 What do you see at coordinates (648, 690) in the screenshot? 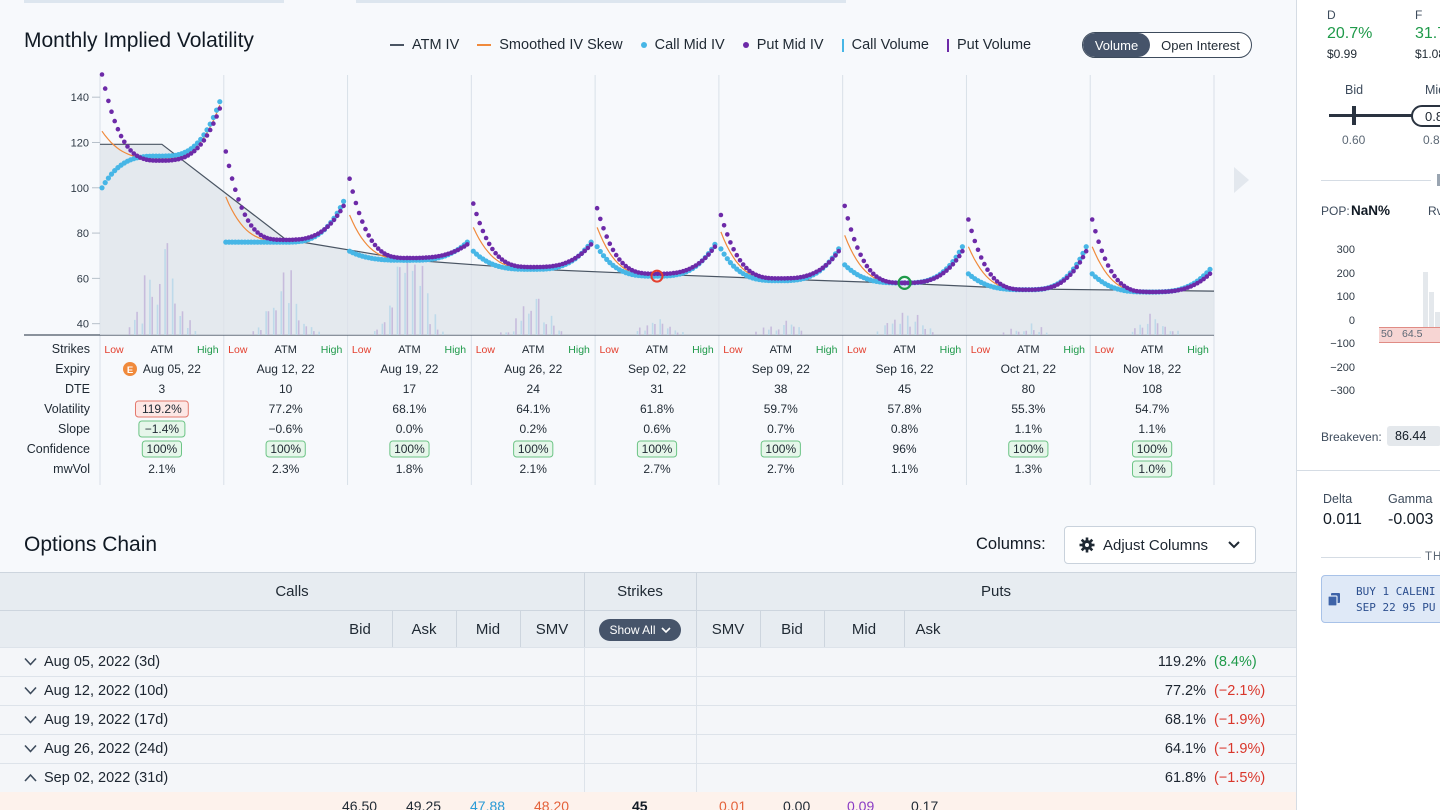
I see `expiration-row: Aug 12, 2022 (10d) 77.2% (−2.1%)` at bounding box center [648, 690].